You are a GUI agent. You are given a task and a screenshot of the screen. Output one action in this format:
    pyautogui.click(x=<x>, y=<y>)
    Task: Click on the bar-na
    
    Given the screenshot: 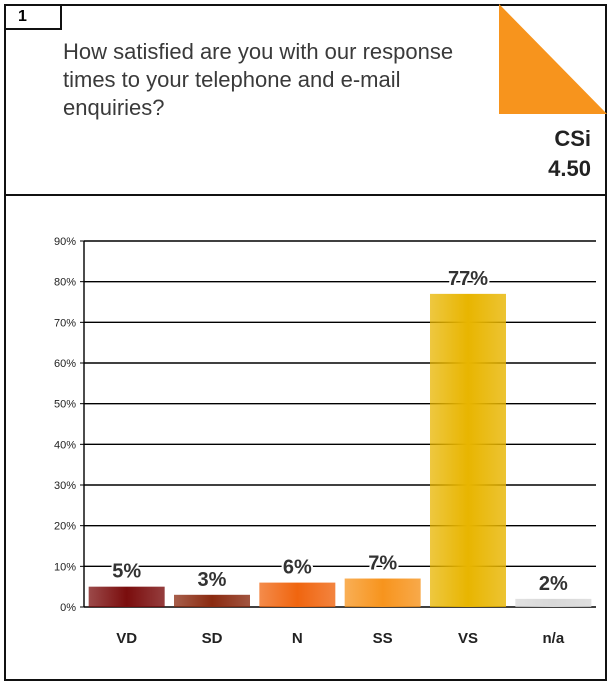 What is the action you would take?
    pyautogui.click(x=553, y=602)
    